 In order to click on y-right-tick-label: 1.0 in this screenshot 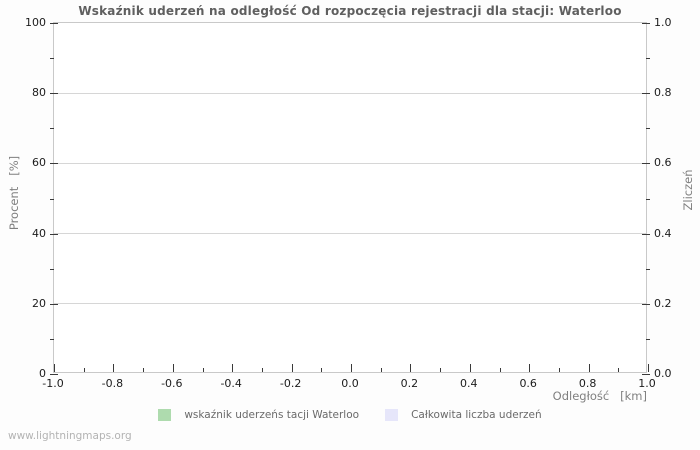, I will do `click(663, 22)`.